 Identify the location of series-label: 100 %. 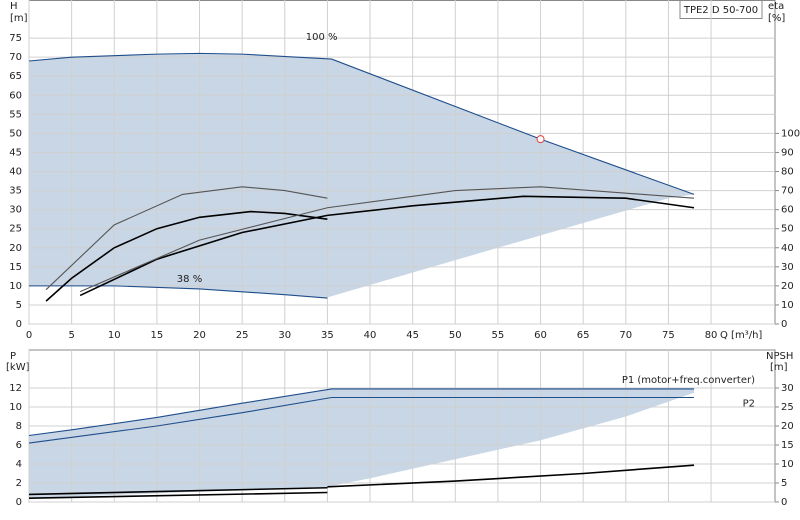
(322, 37).